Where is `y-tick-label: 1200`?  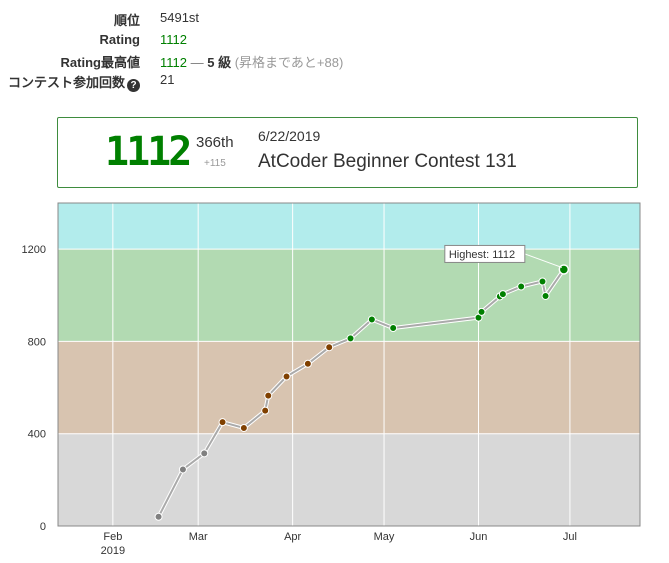
y-tick-label: 1200 is located at coordinates (34, 250).